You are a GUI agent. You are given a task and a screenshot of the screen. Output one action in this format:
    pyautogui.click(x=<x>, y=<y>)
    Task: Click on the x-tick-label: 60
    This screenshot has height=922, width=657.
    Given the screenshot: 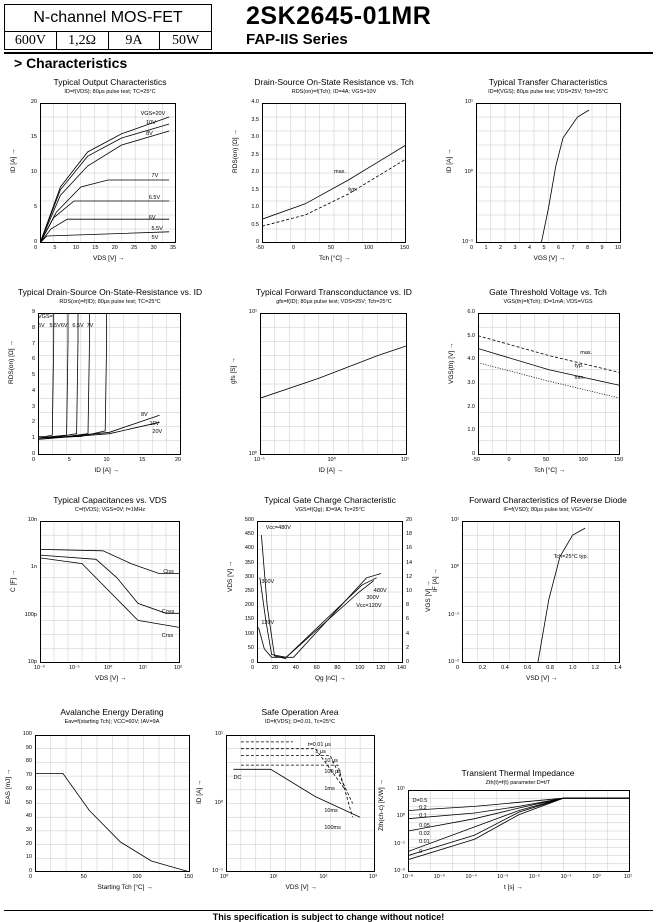 What is the action you would take?
    pyautogui.click(x=316, y=668)
    